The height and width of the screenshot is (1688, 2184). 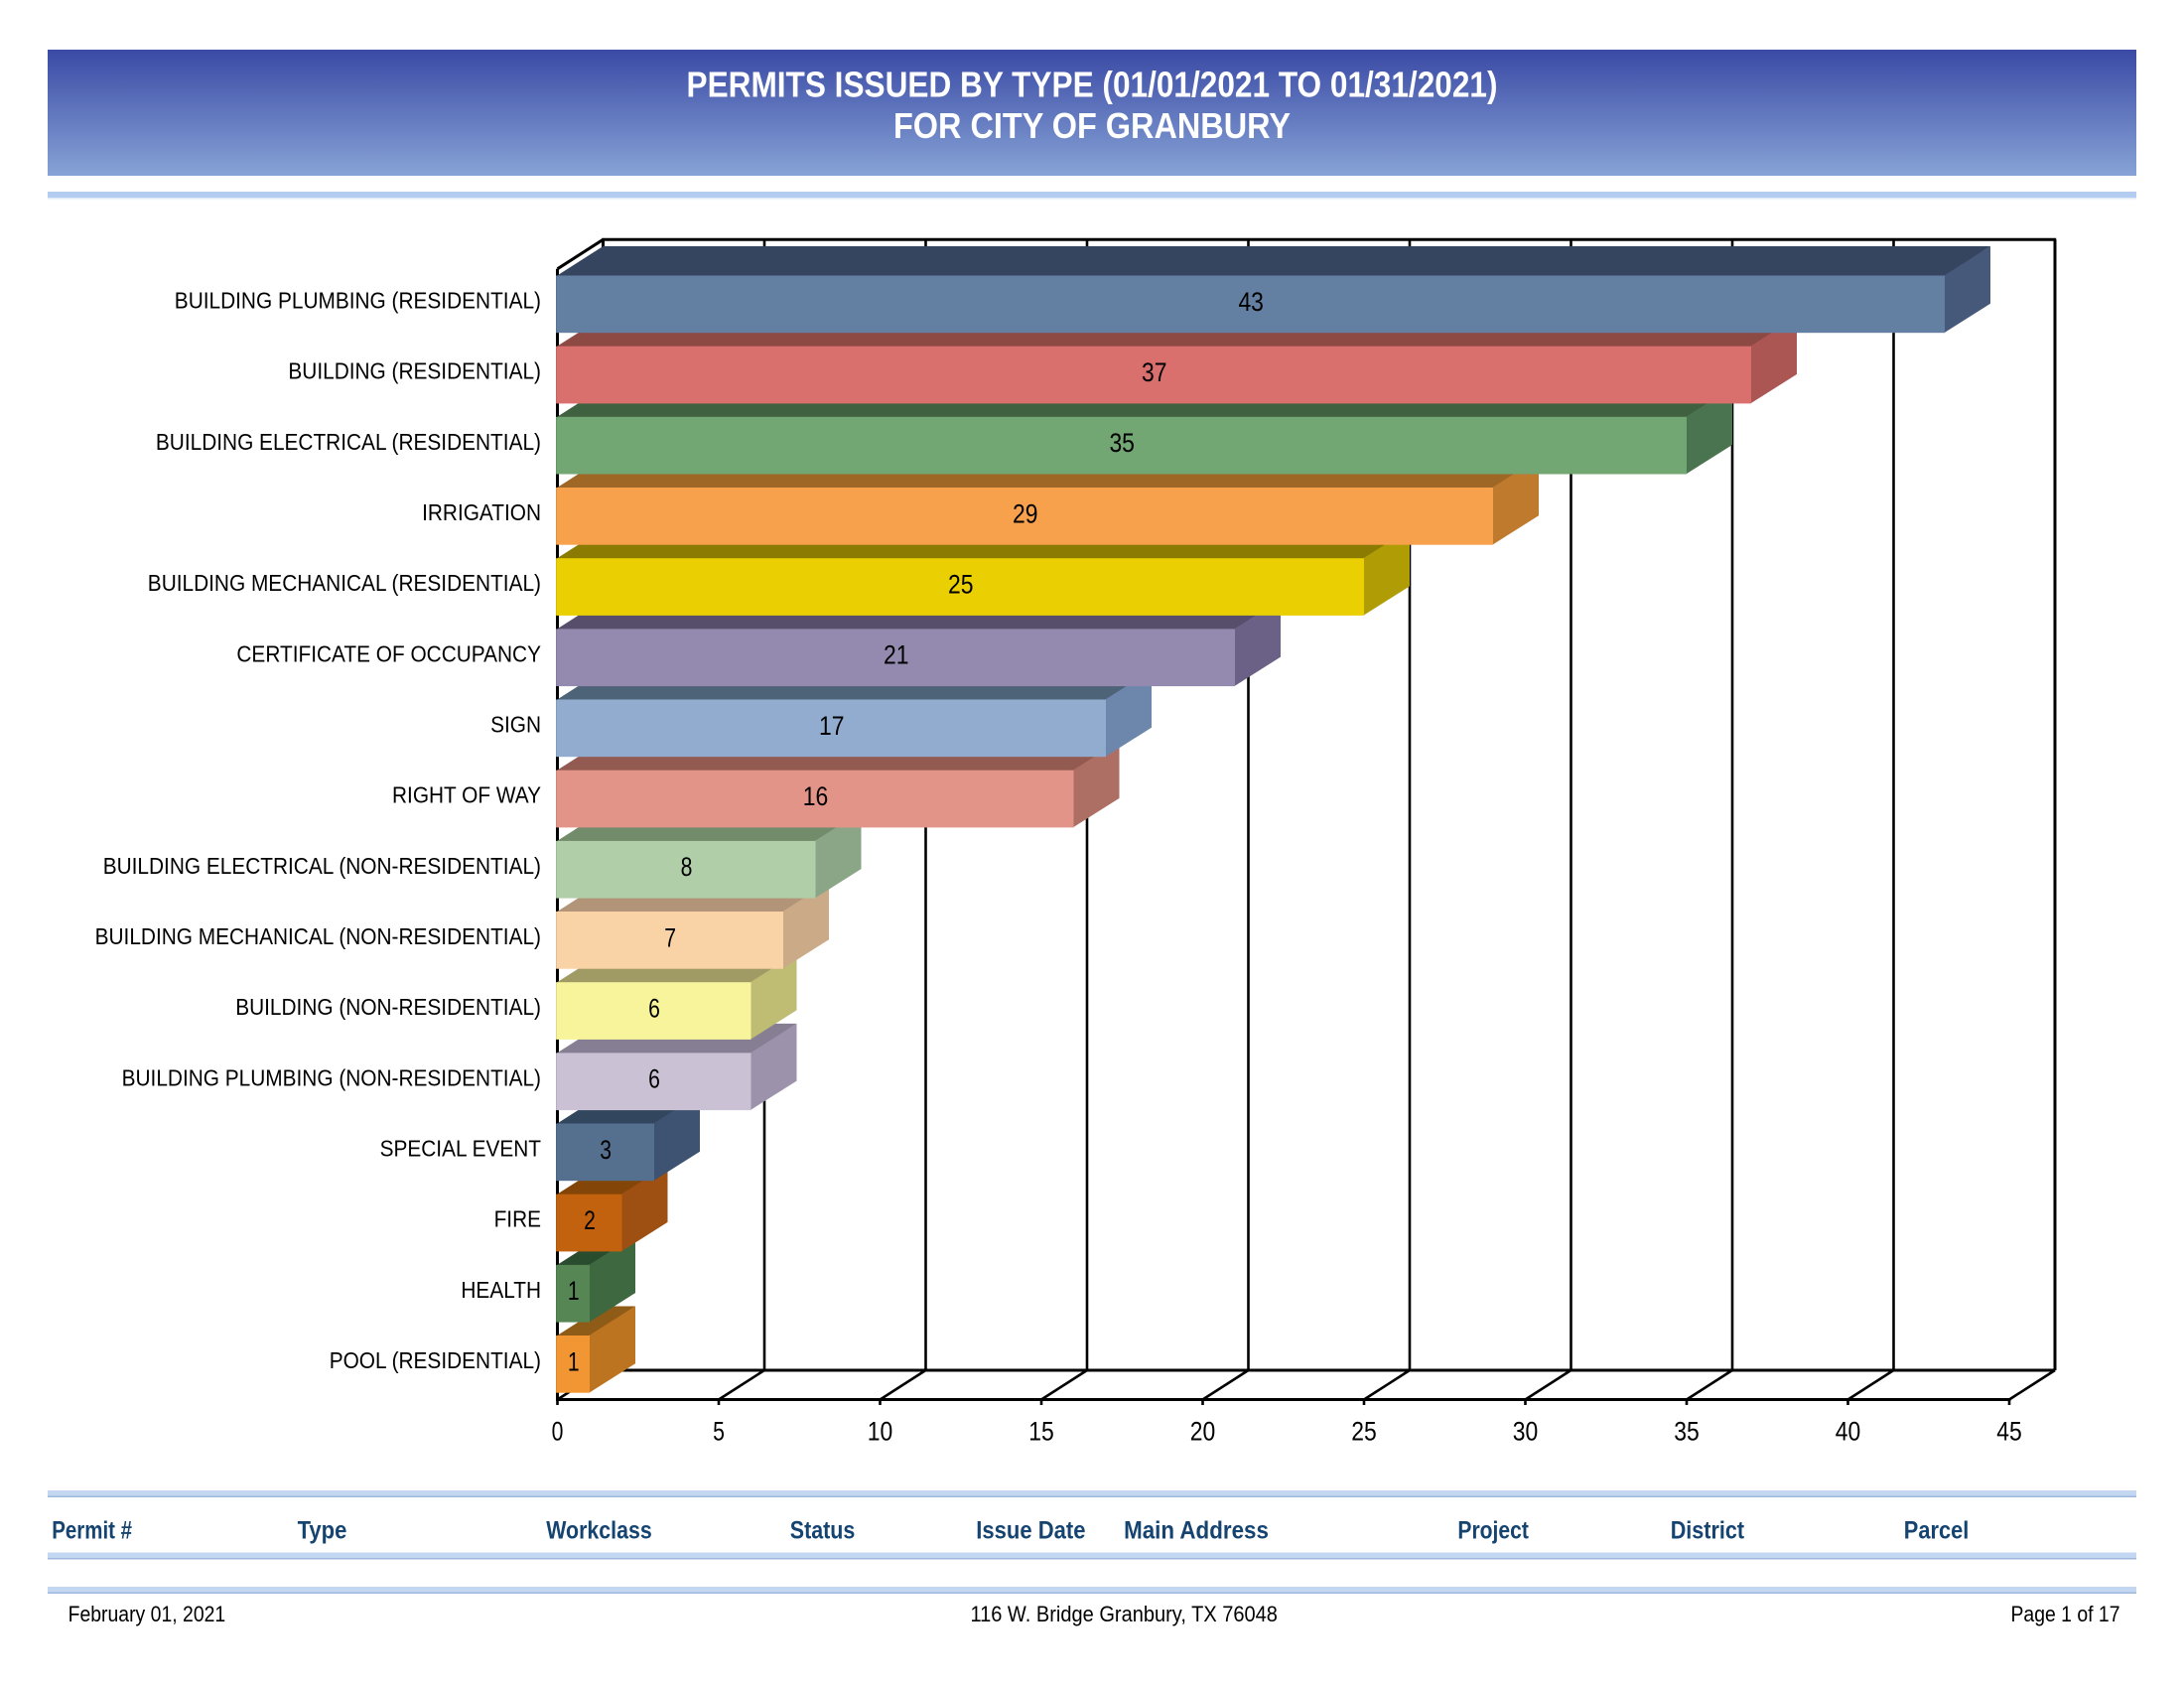 I want to click on svg-text:BUILDING MECHANICAL (RESIDENTI: BUILDING MECHANICAL (RESIDENTIAL), so click(x=344, y=583).